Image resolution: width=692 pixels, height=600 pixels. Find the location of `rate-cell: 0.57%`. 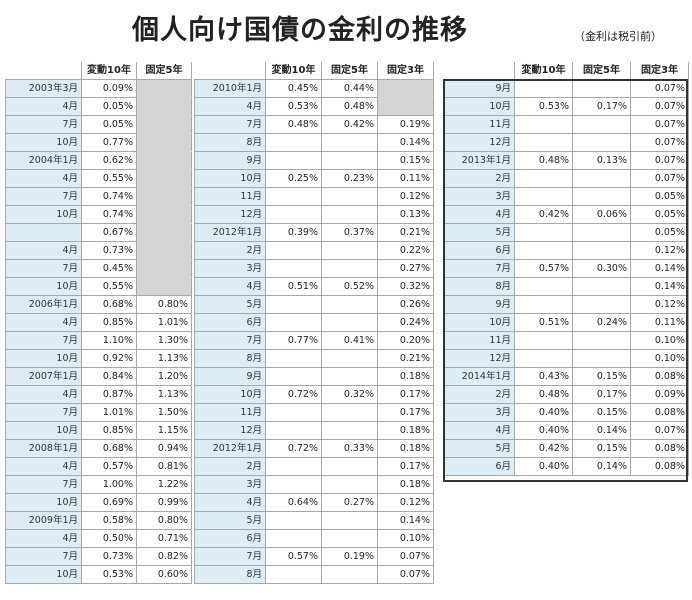

rate-cell: 0.57% is located at coordinates (543, 268).